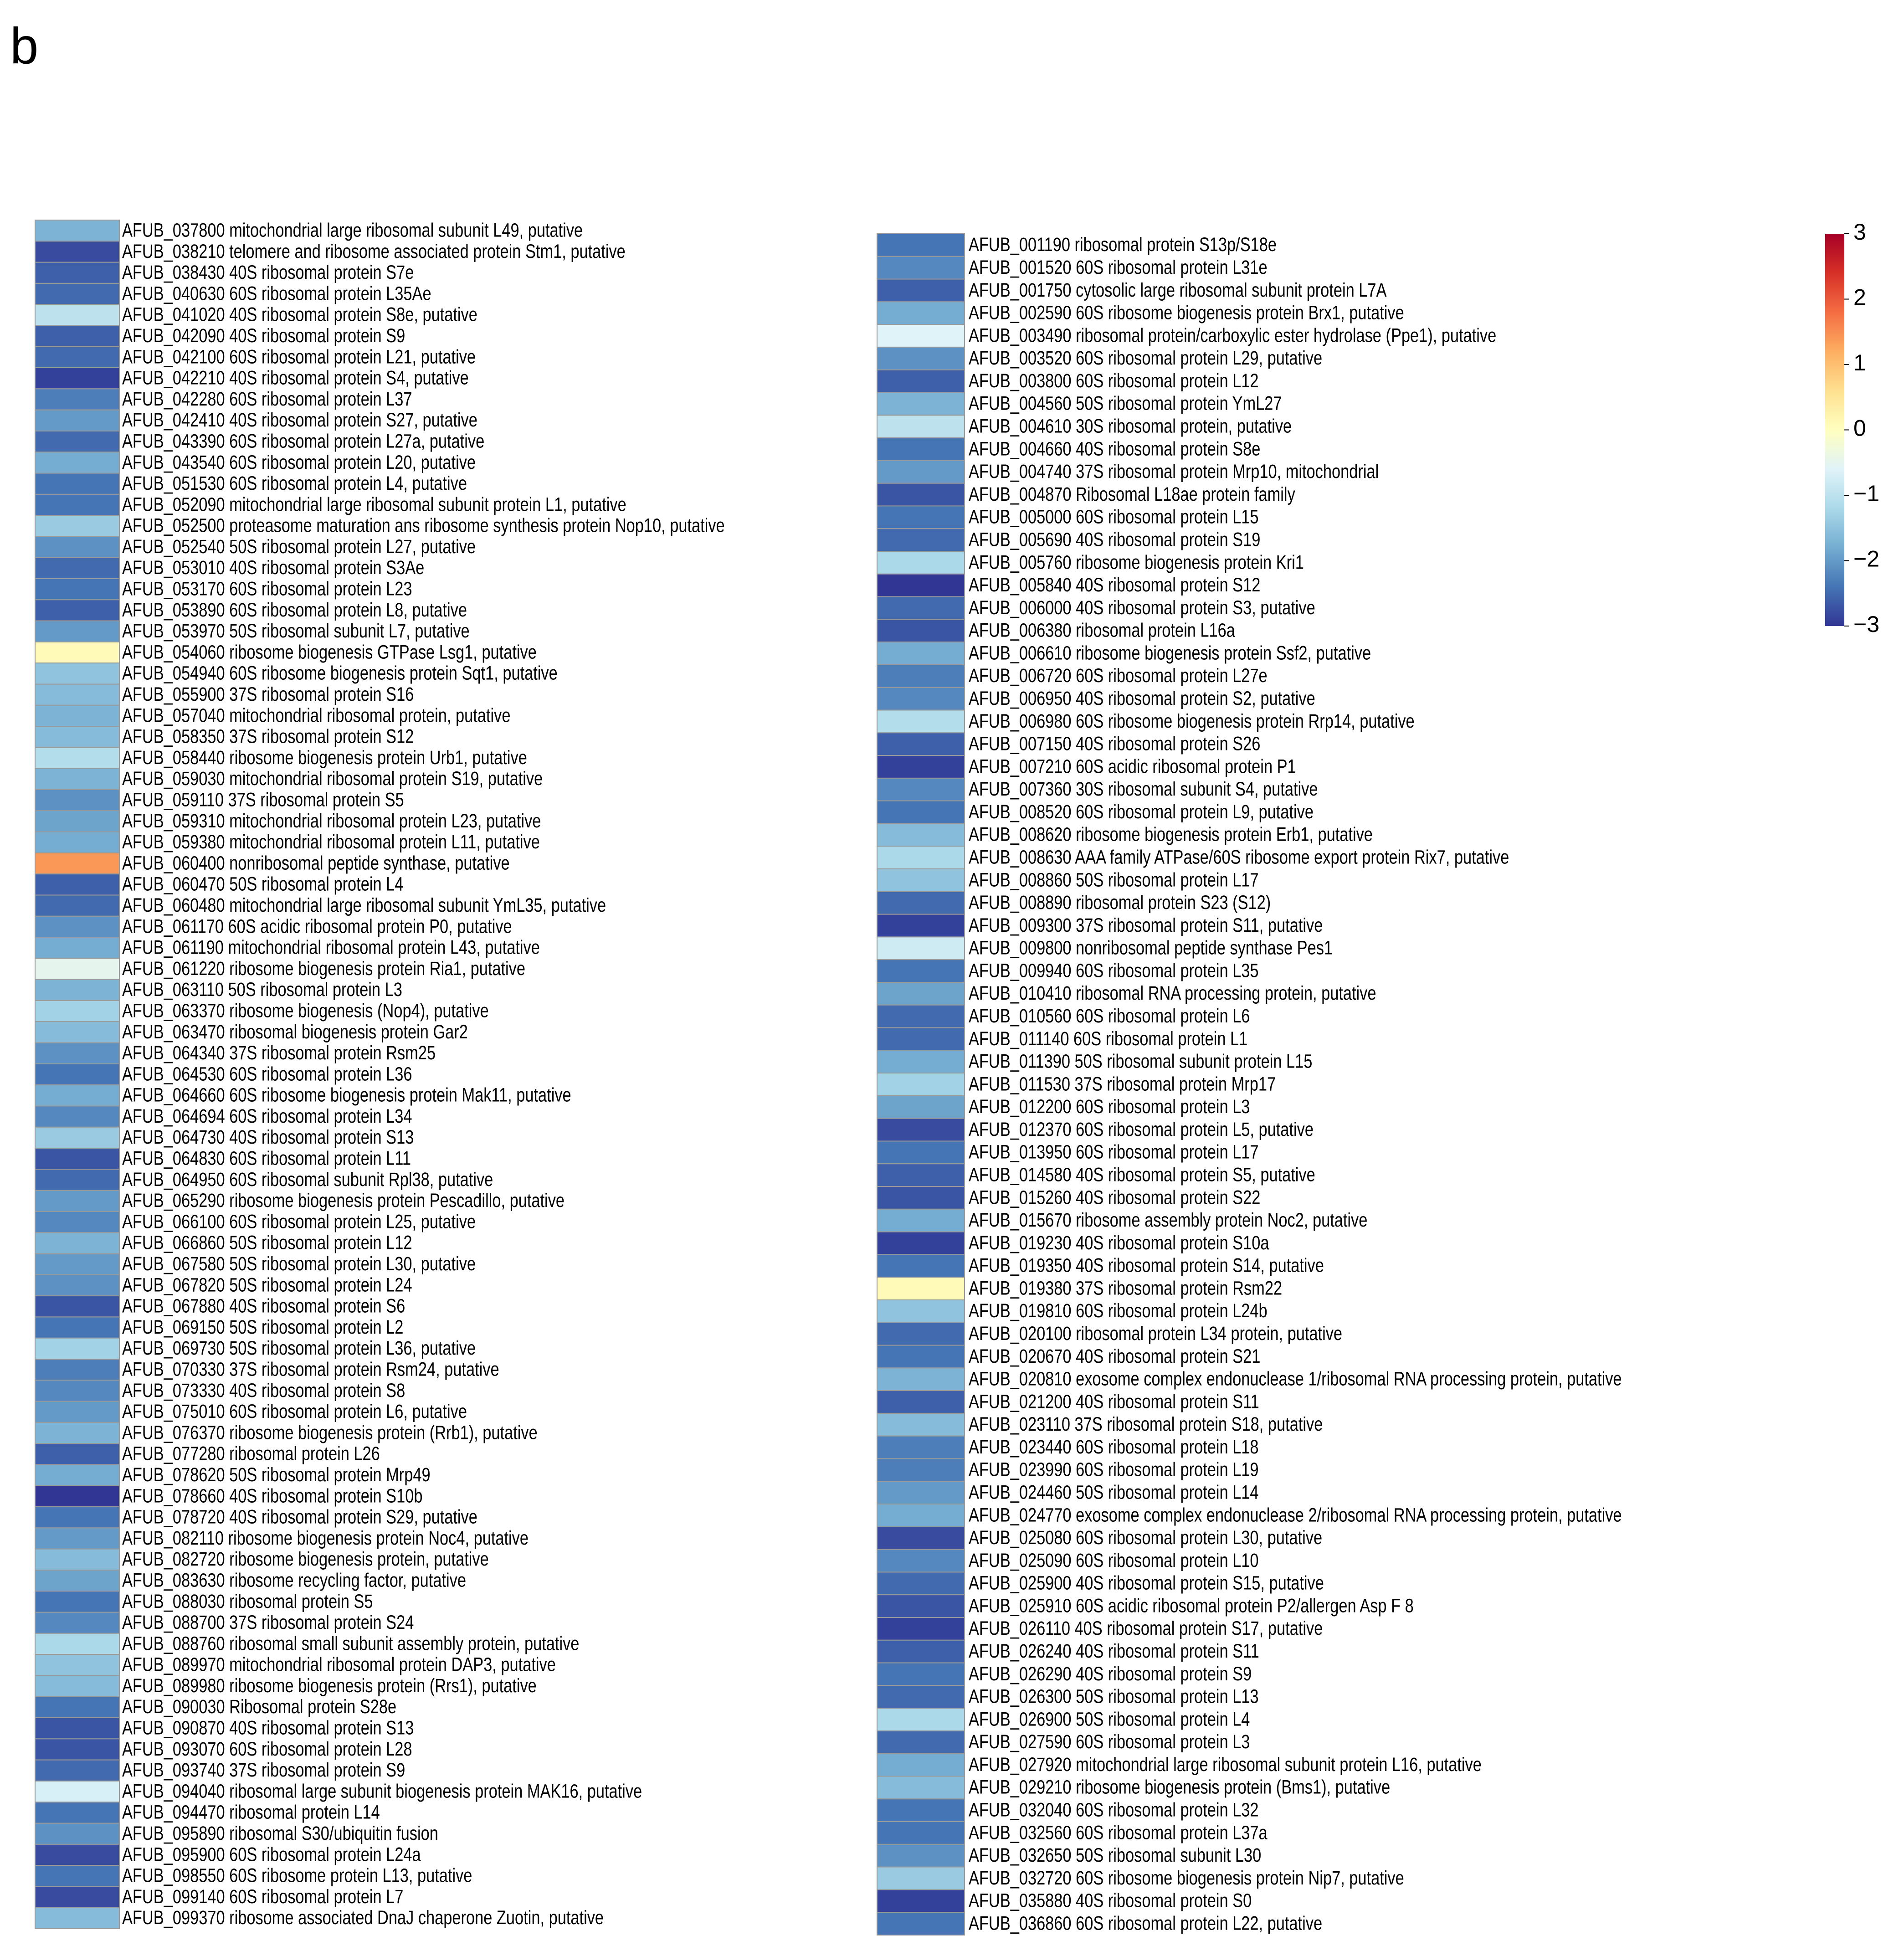  I want to click on colorbar, so click(1834, 430).